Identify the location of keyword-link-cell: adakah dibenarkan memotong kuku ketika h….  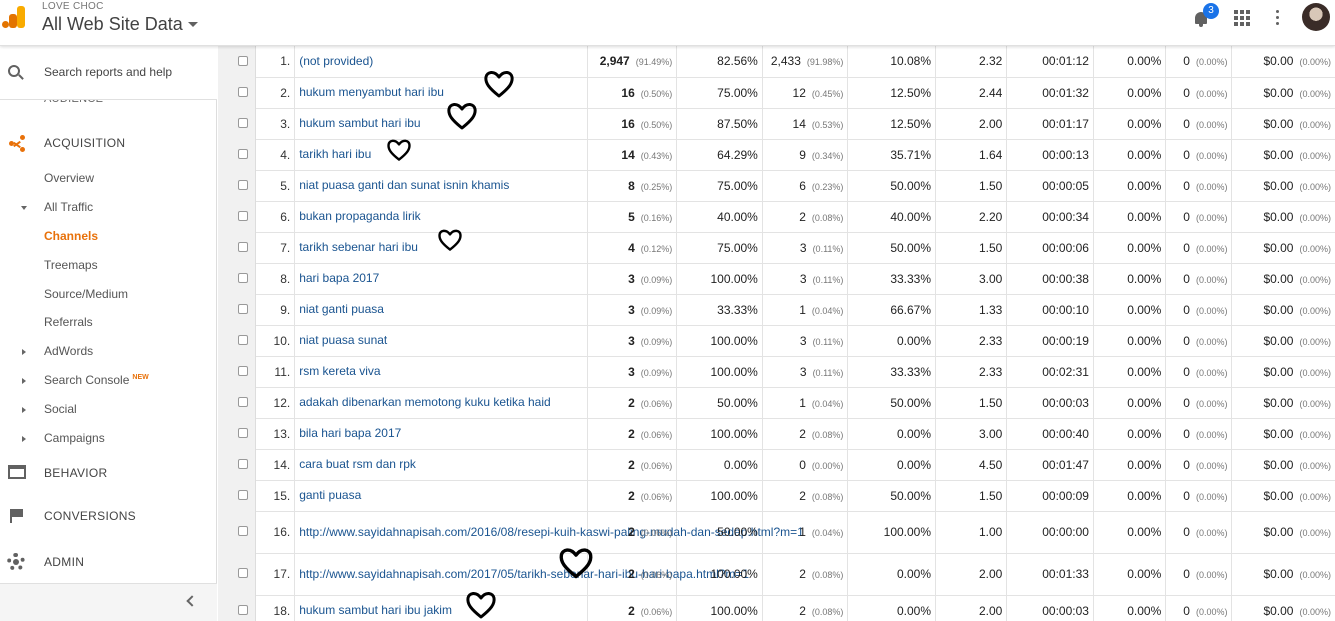
(441, 403).